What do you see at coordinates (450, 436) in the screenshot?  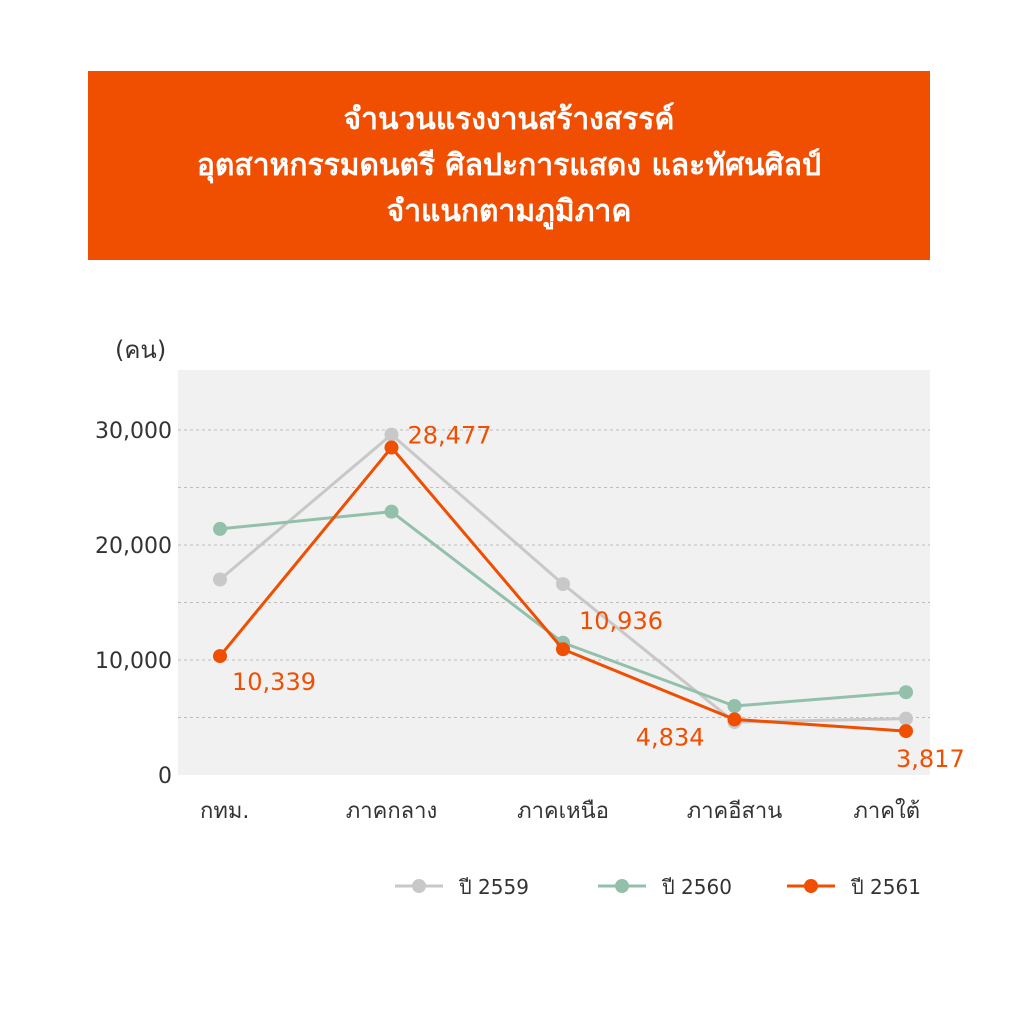 I see `data-label: 28,477` at bounding box center [450, 436].